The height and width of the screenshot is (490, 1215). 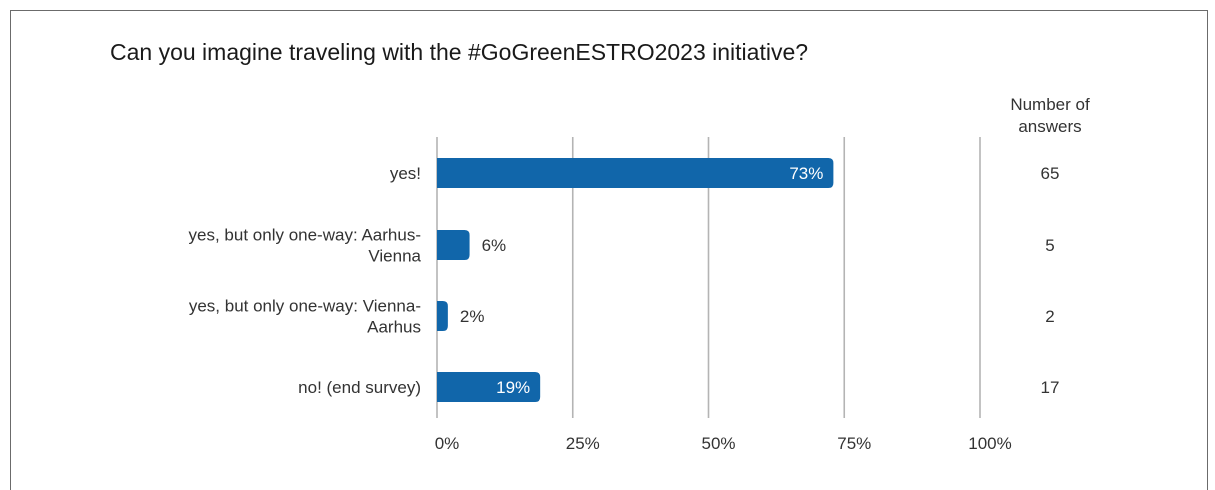 I want to click on answer-count: 65, so click(x=1050, y=173).